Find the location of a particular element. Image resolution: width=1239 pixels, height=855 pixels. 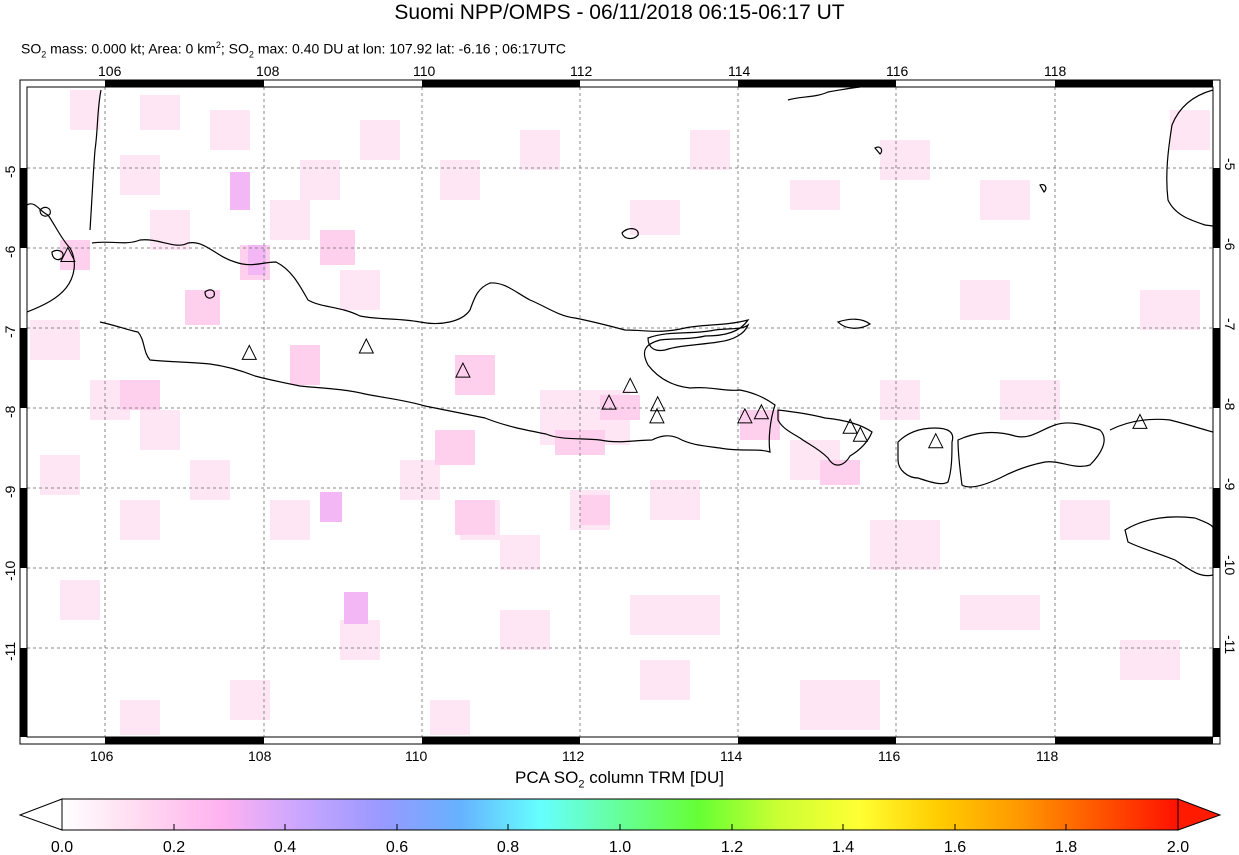

subtitle-part: ; SO is located at coordinates (234, 48).